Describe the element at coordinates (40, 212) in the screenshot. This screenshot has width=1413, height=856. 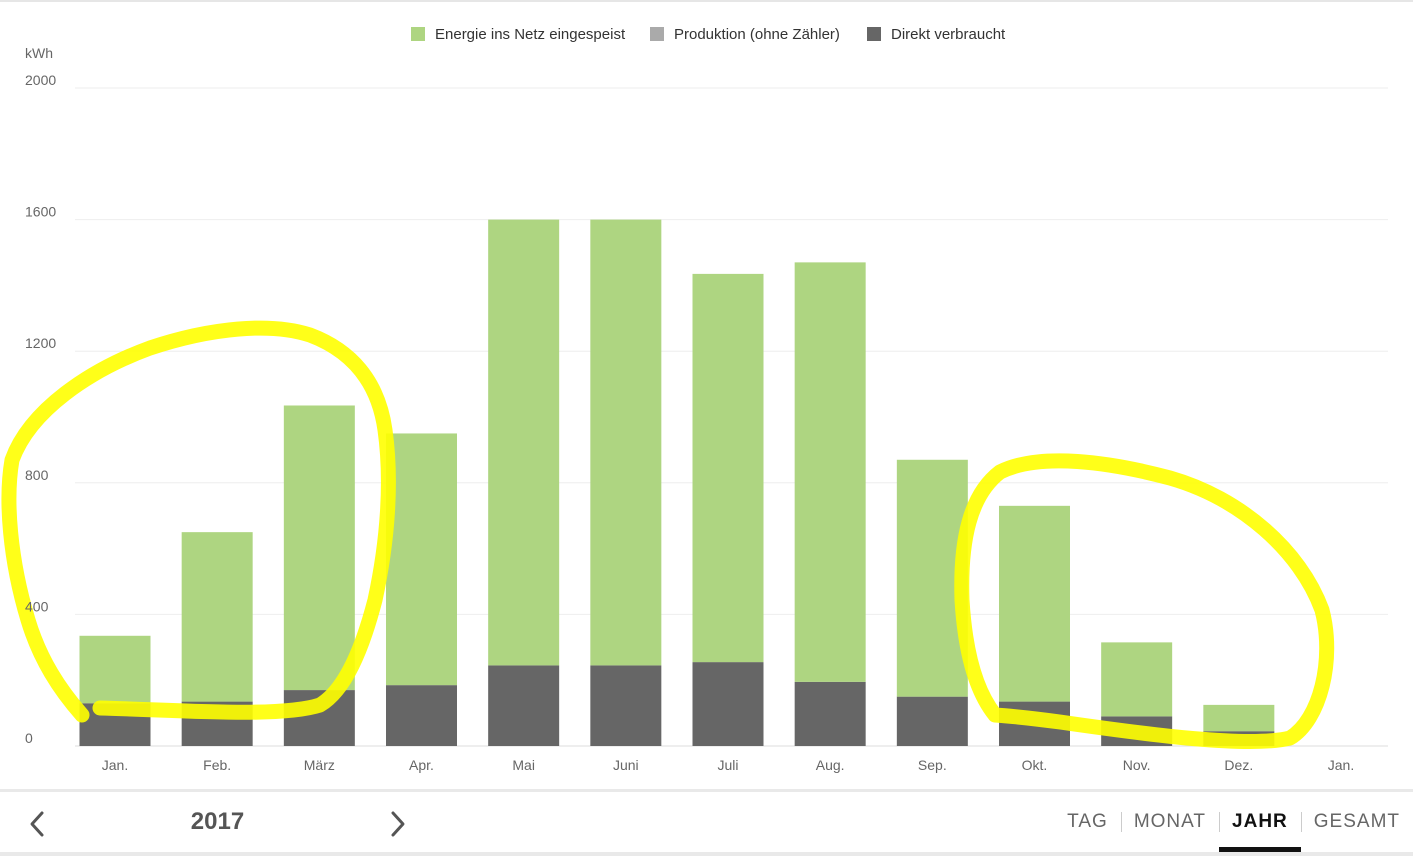
I see `y-tick-label: 1600` at that location.